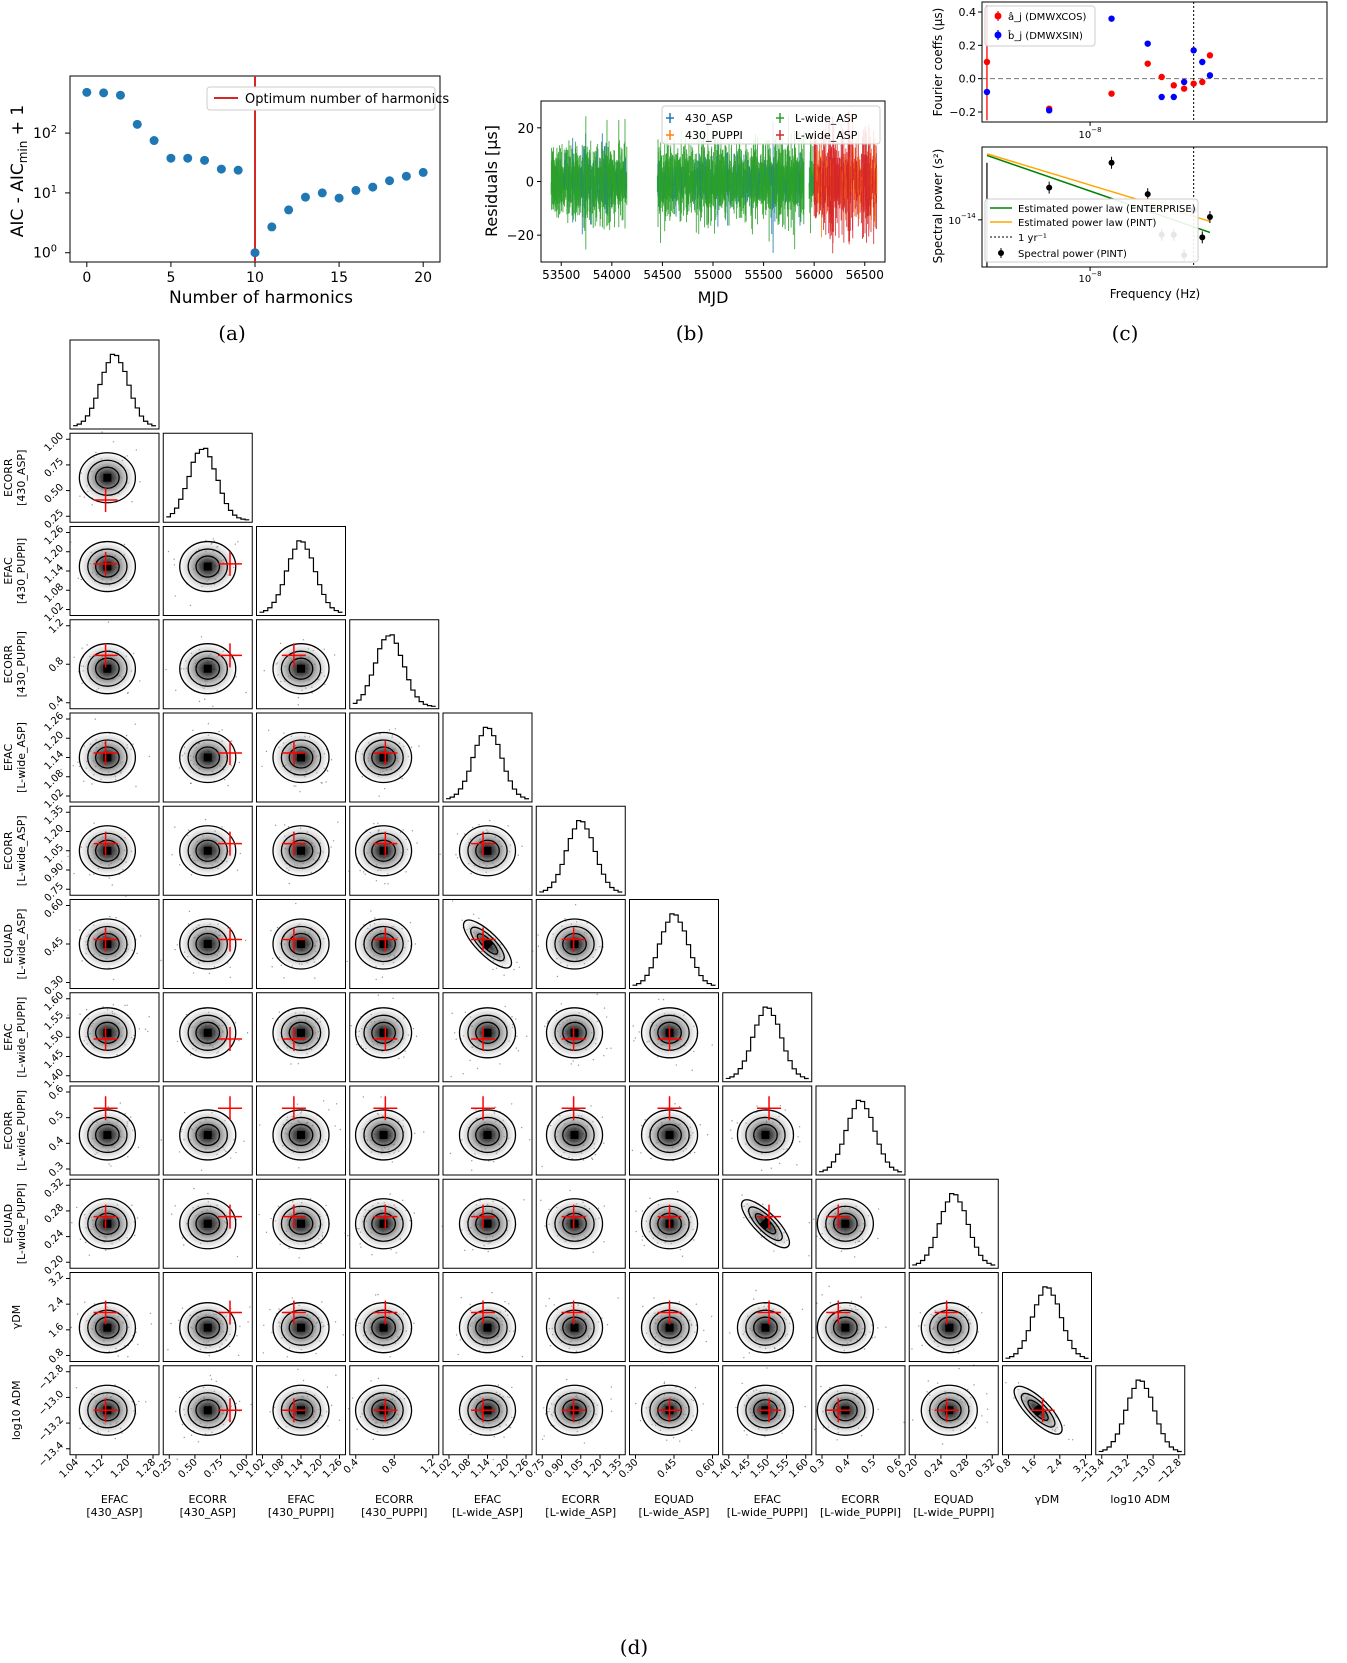 The image size is (1347, 1663). Describe the element at coordinates (137, 124) in the screenshot. I see `panel-a-point` at that location.